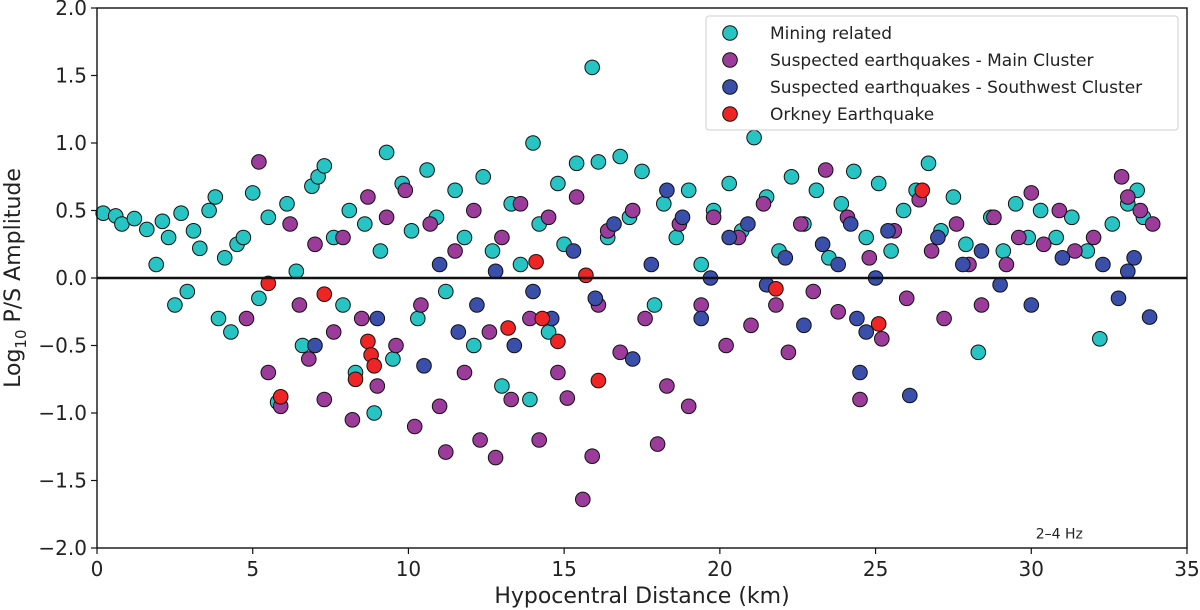  Describe the element at coordinates (13, 248) in the screenshot. I see `y-axis-title-suffix: P/S Amplitude` at that location.